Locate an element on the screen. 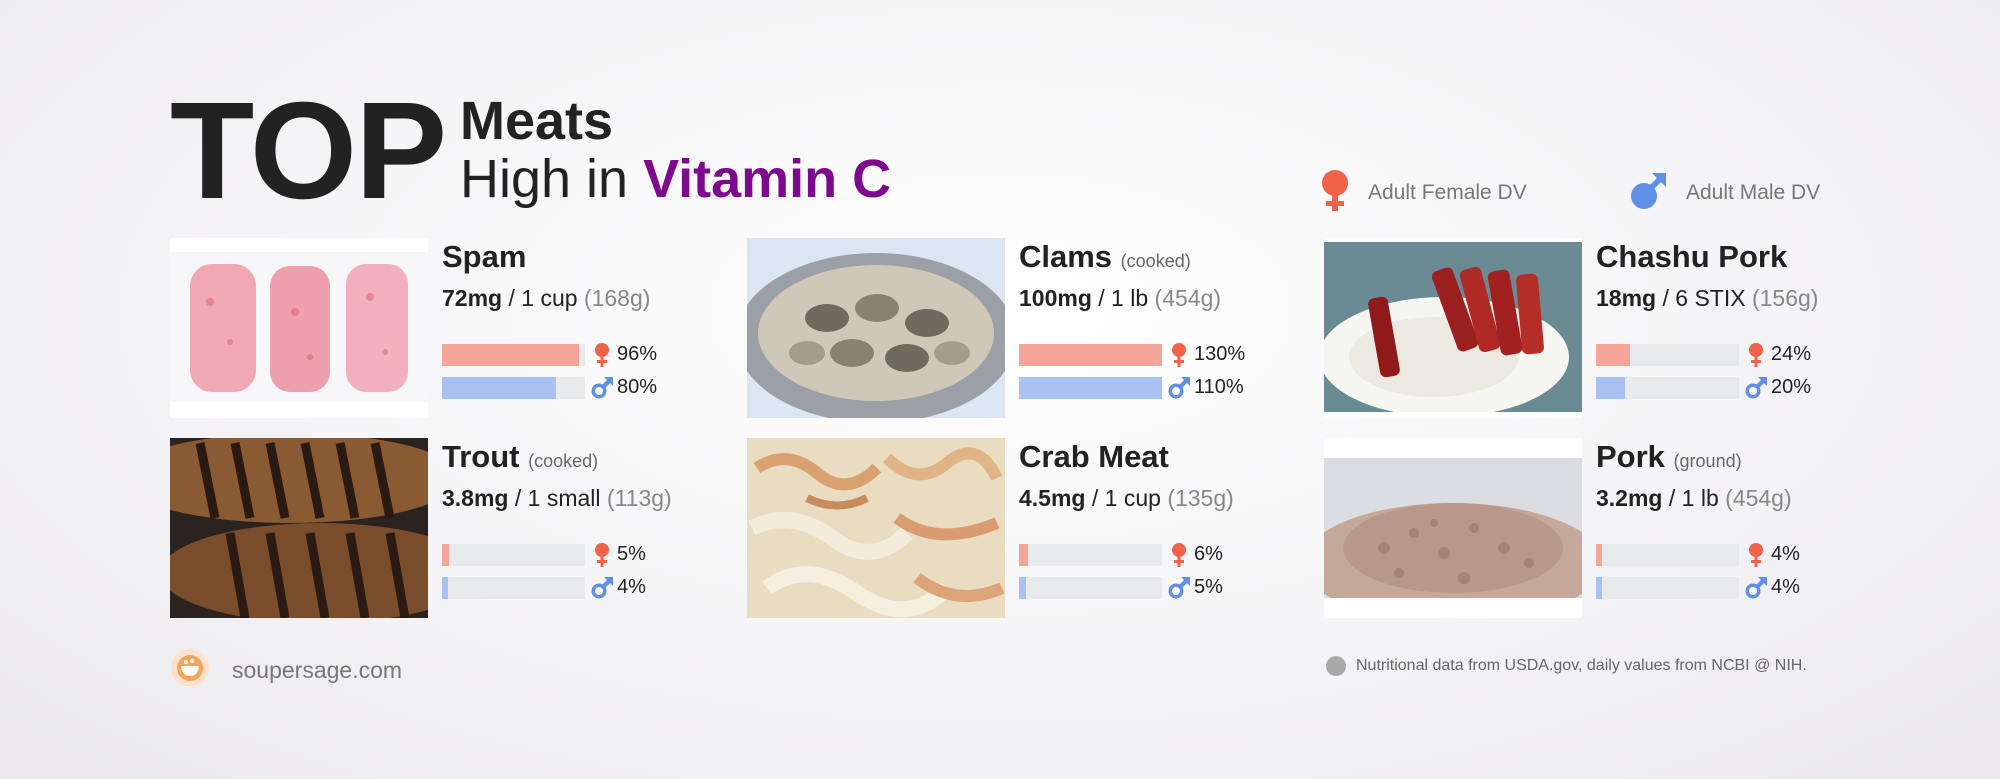 This screenshot has width=2000, height=779. food-info: Spam 72mg / 1 cup (168g) 96% 80% is located at coordinates (592, 318).